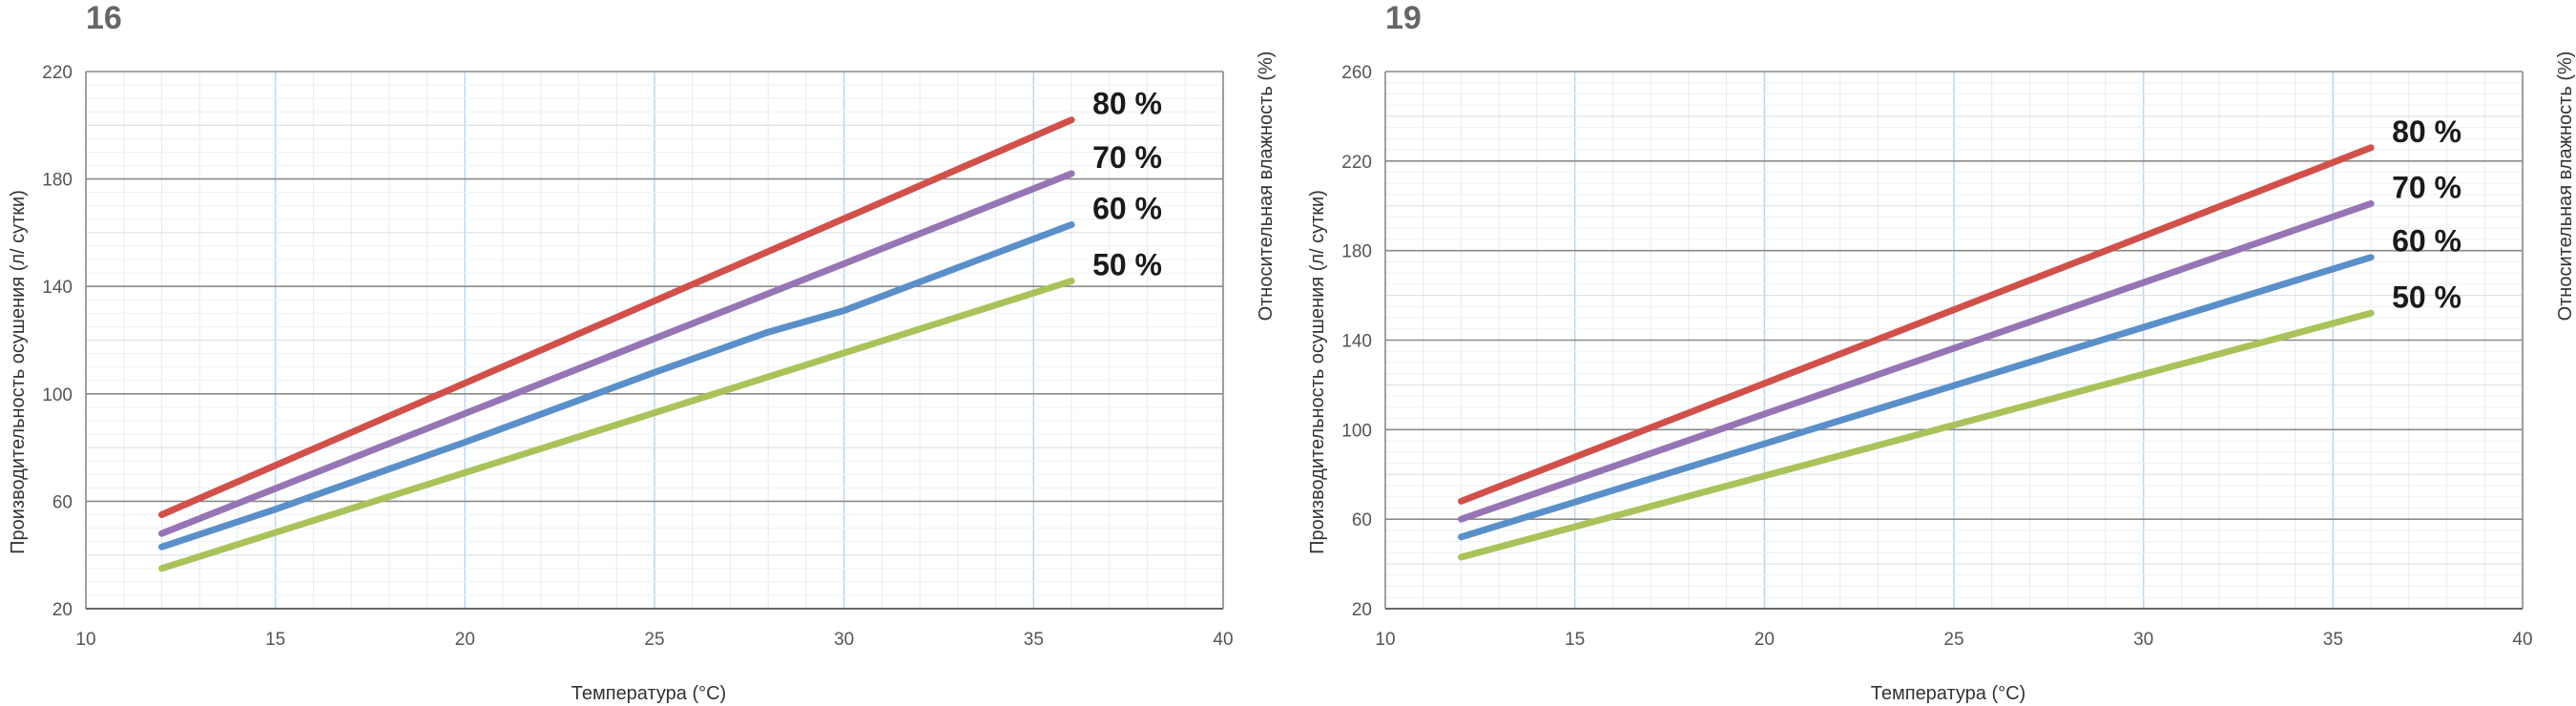  Describe the element at coordinates (1356, 73) in the screenshot. I see `y-tick-label: 260` at that location.